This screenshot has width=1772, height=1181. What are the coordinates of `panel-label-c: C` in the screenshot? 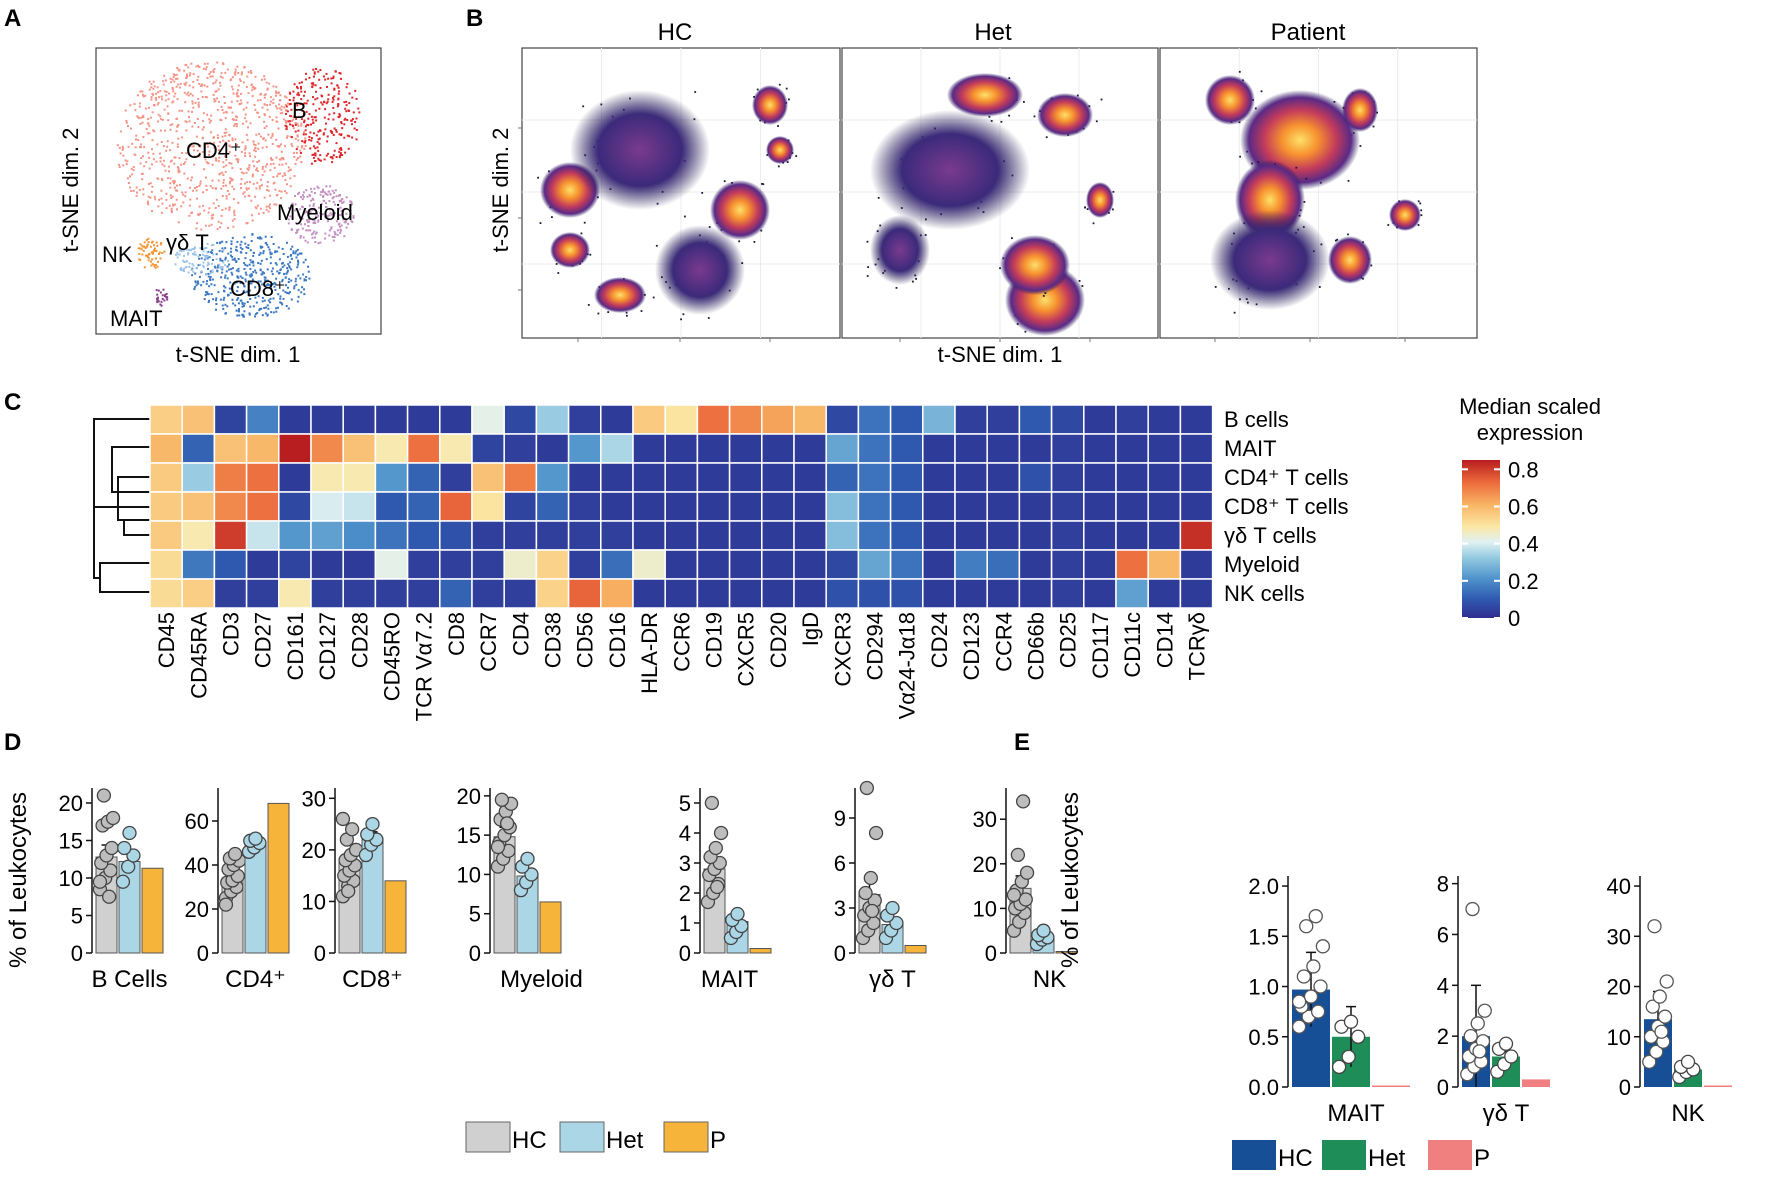 It's located at (12, 402).